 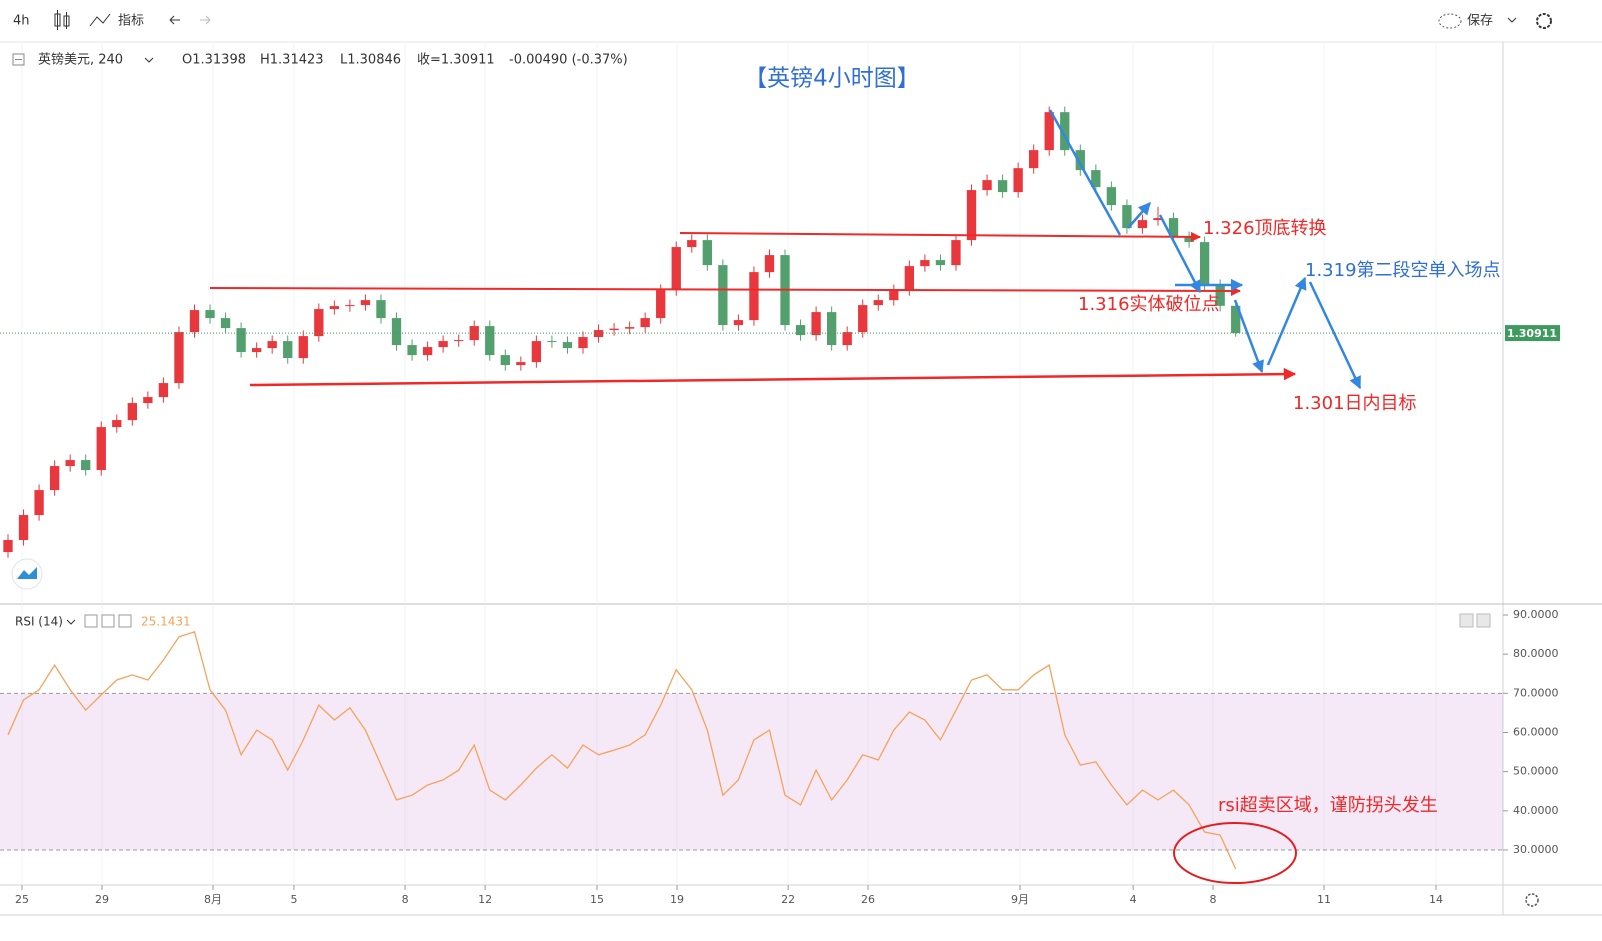 What do you see at coordinates (100, 20) in the screenshot?
I see `indicator-icon` at bounding box center [100, 20].